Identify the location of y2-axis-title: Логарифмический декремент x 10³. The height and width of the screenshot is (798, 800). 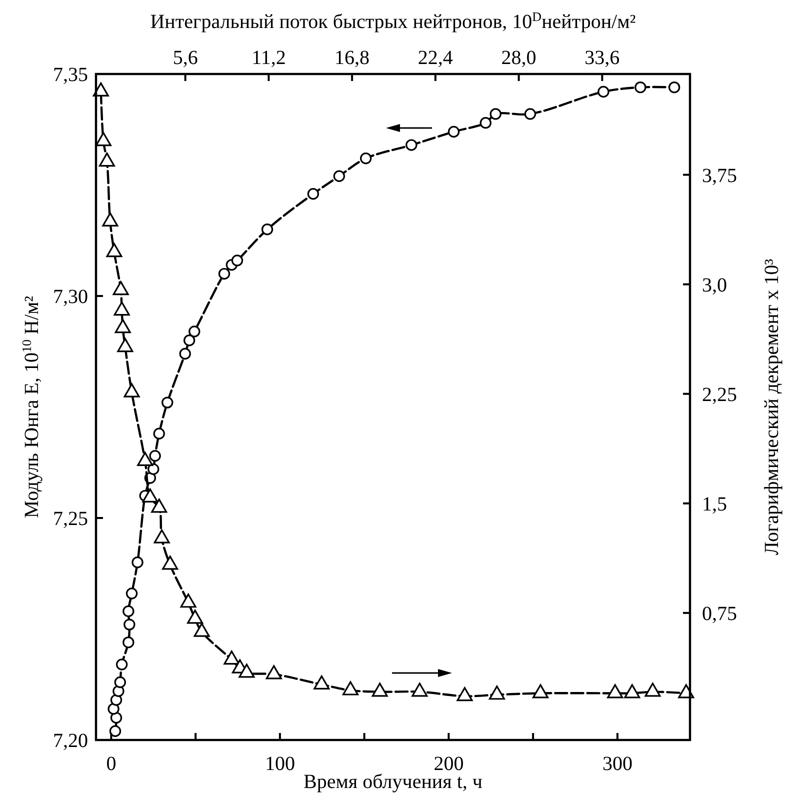
(772, 407).